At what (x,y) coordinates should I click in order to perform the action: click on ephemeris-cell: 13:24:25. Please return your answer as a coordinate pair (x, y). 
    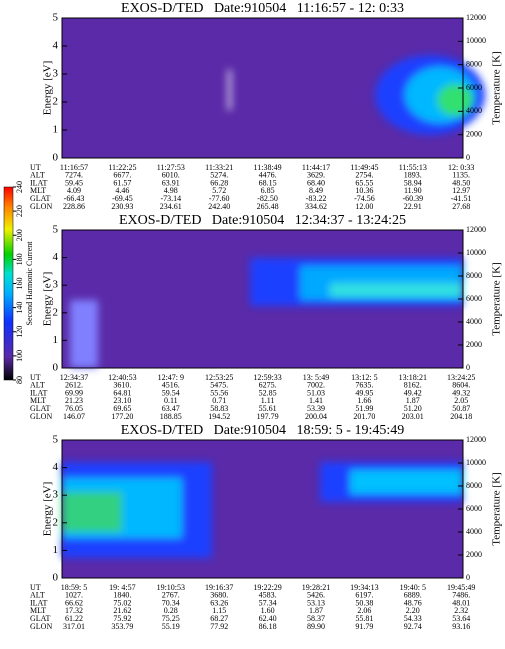
    Looking at the image, I should click on (461, 377).